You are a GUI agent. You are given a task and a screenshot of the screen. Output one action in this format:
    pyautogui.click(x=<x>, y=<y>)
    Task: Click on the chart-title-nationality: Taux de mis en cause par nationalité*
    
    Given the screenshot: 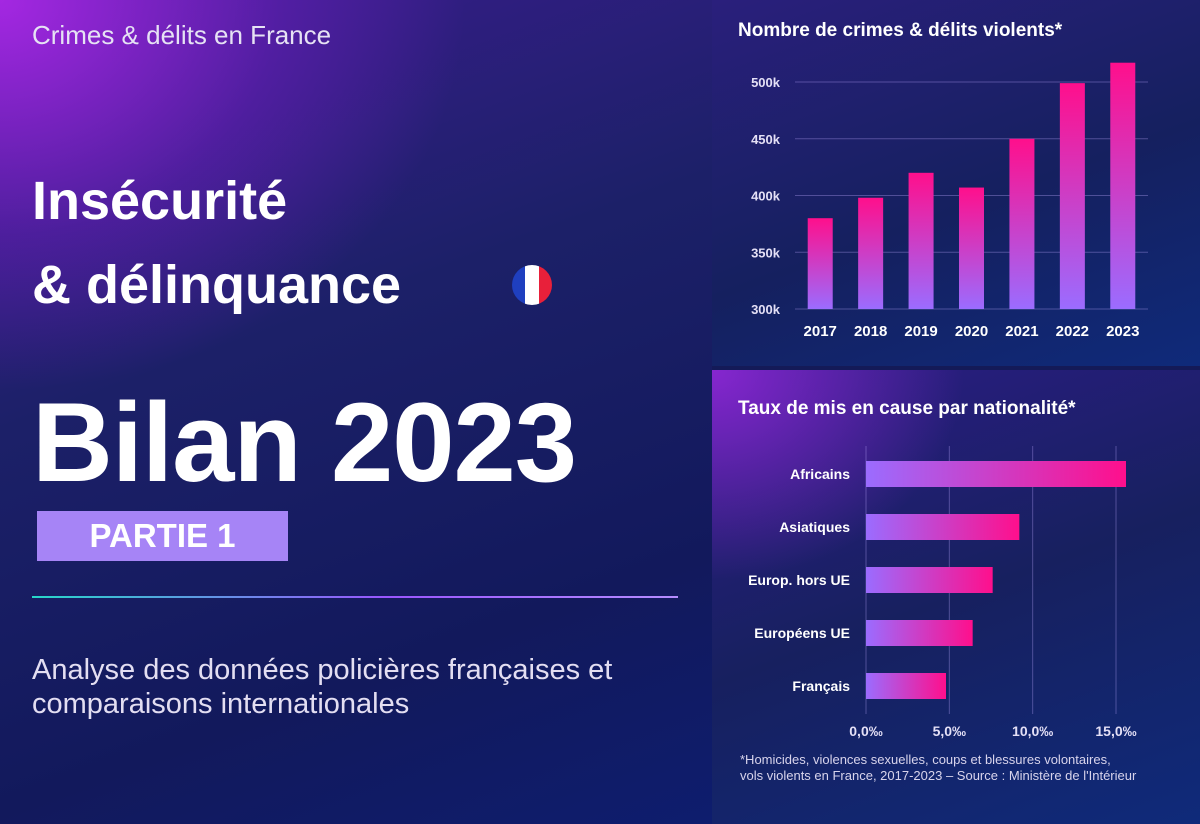 What is the action you would take?
    pyautogui.click(x=907, y=408)
    